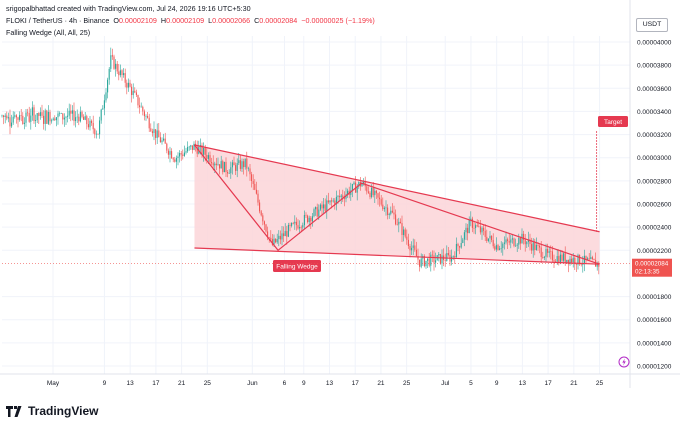  What do you see at coordinates (654, 112) in the screenshot?
I see `y-tick-label: 0.00003400` at bounding box center [654, 112].